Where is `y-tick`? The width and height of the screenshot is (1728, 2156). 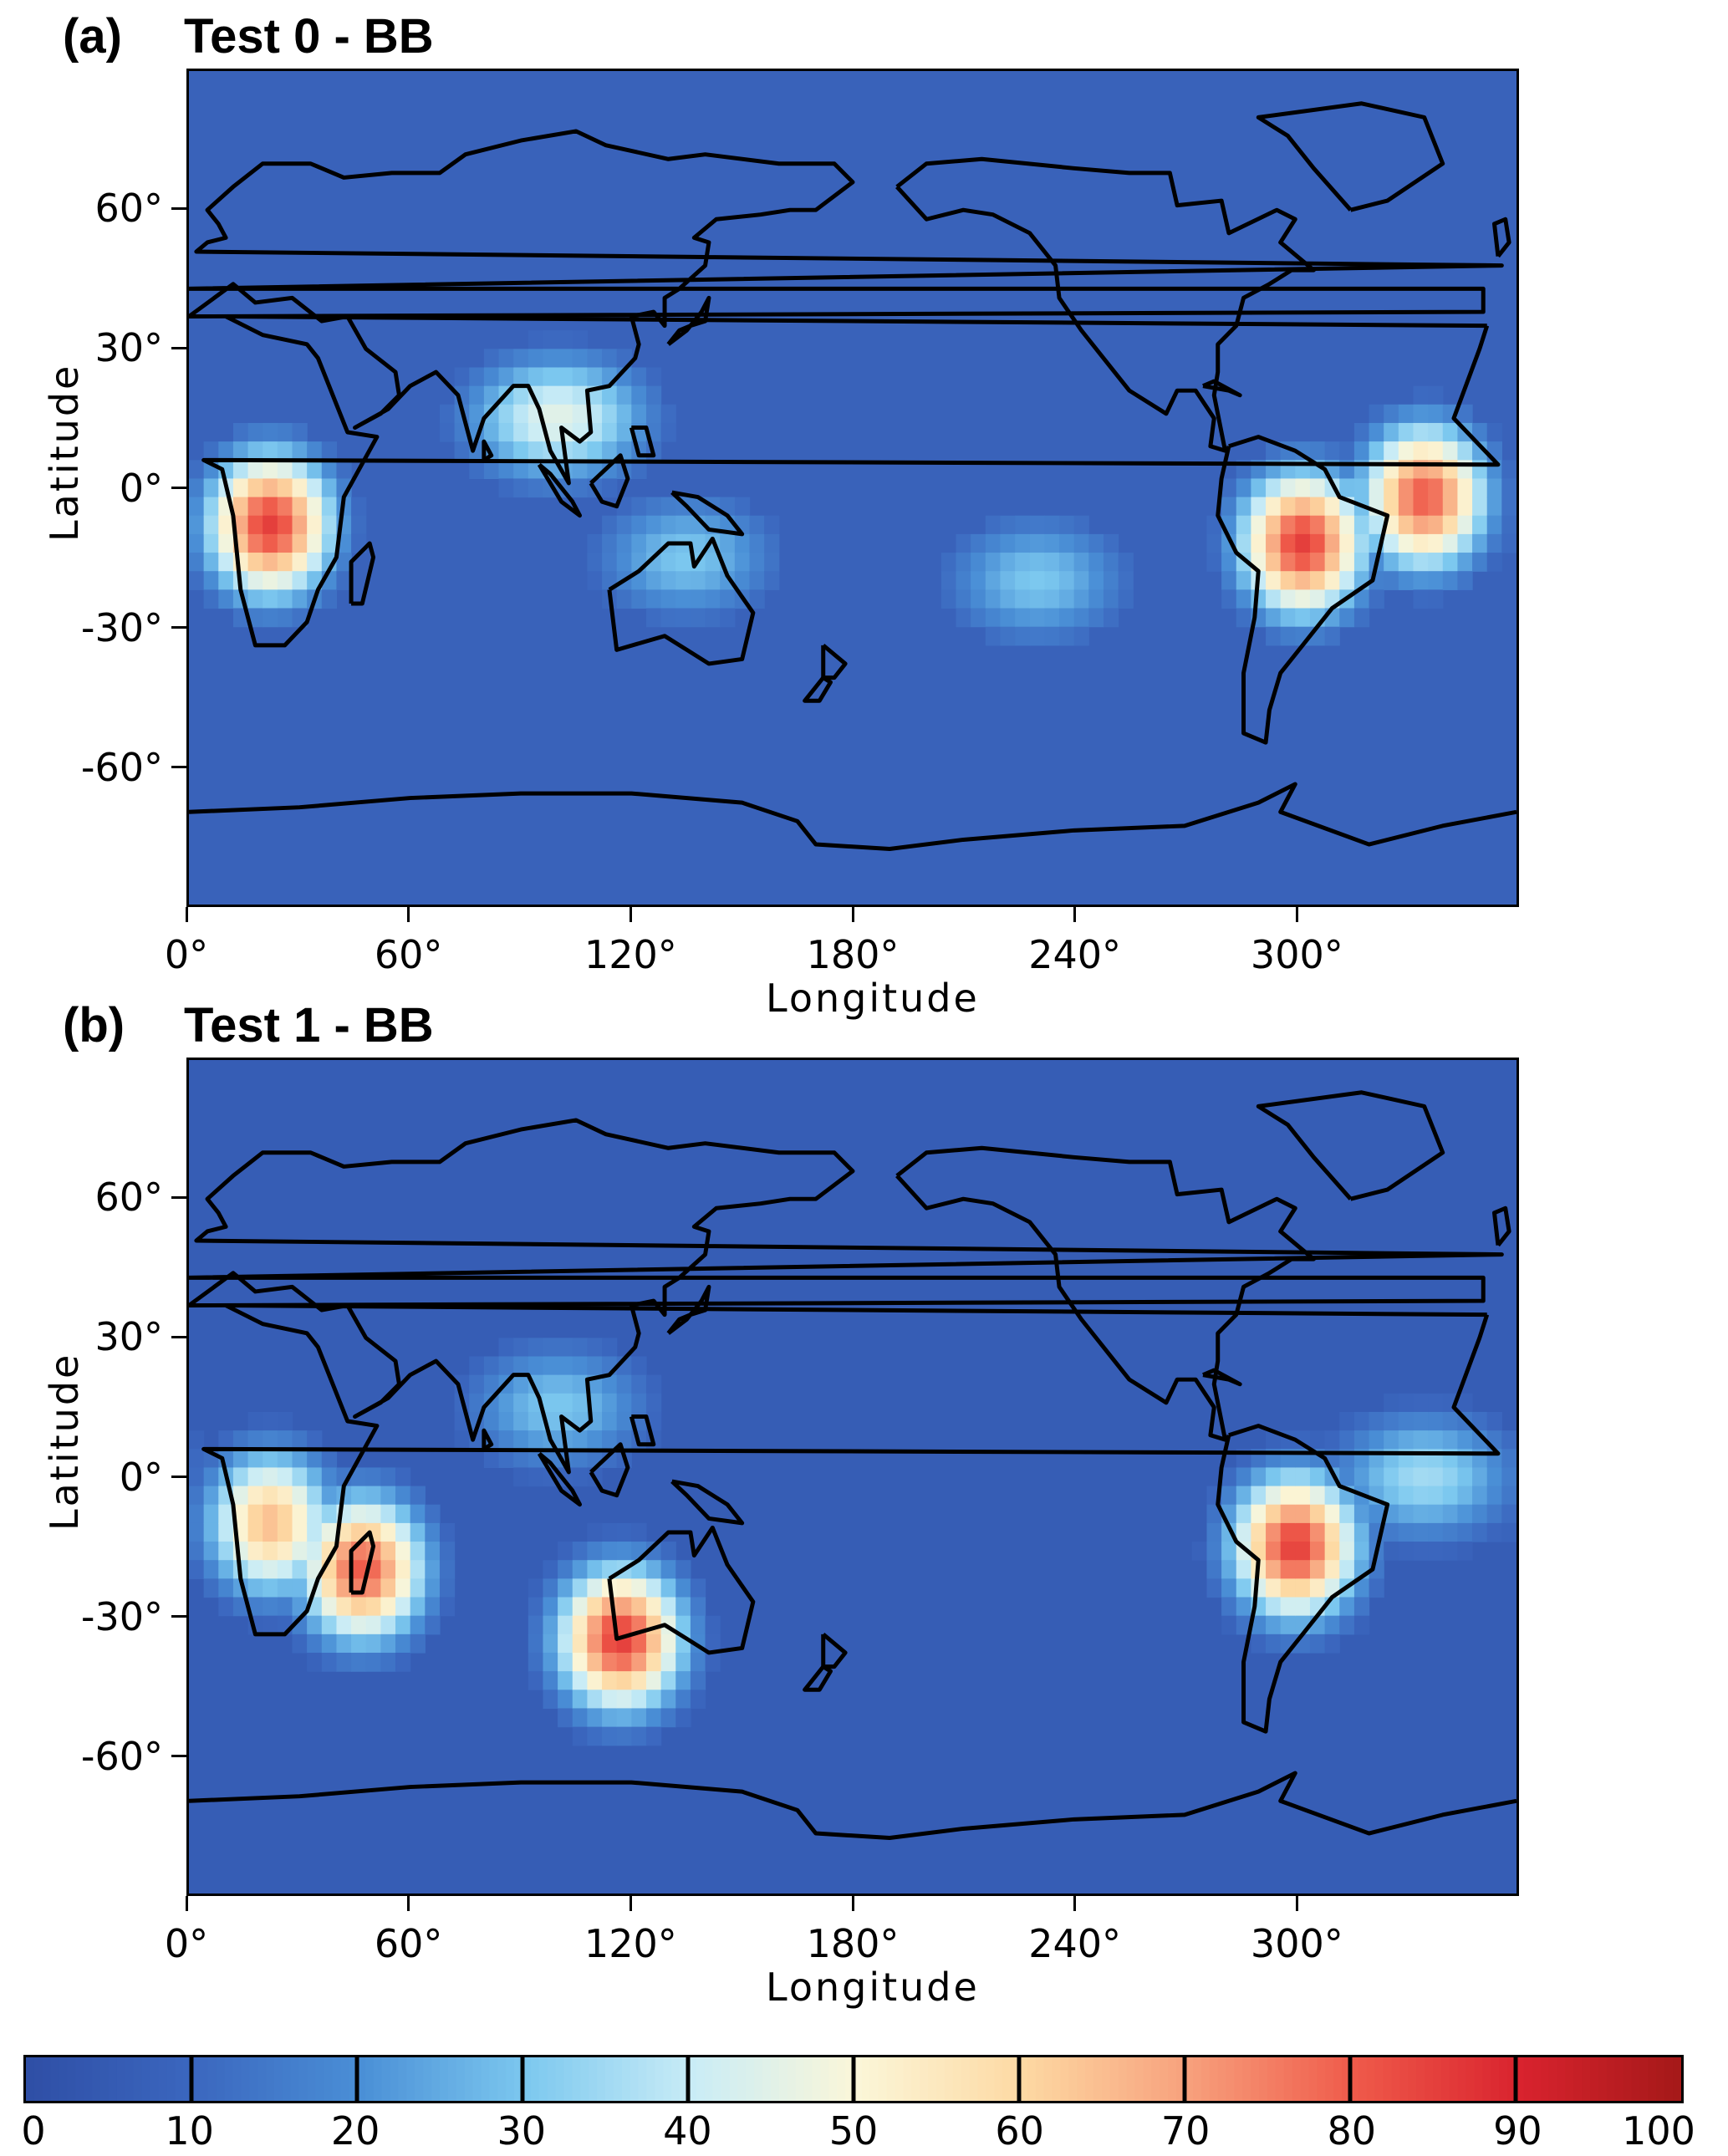 y-tick is located at coordinates (178, 1197).